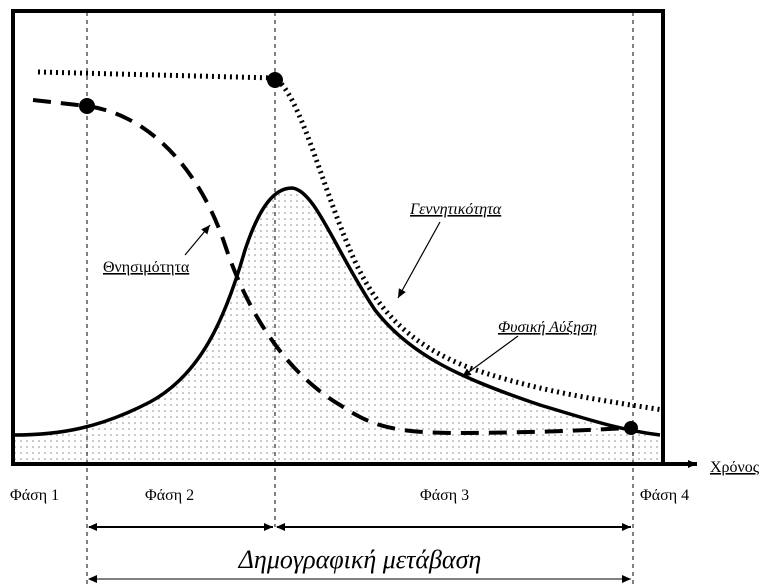  I want to click on transition-label: Δημογραφική μετάβαση, so click(360, 559).